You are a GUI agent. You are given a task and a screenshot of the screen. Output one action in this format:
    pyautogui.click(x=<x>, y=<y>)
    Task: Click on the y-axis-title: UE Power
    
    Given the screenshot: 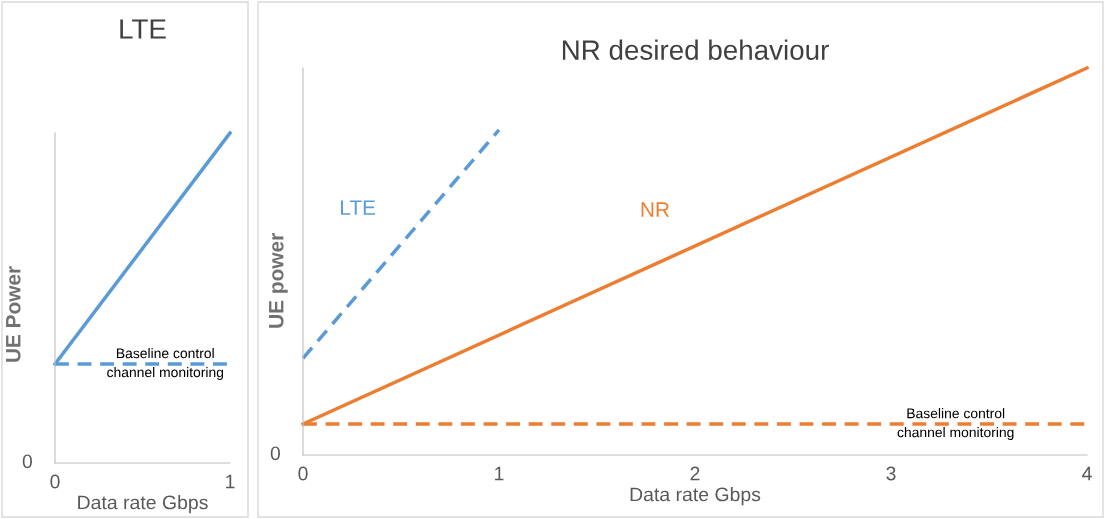 What is the action you would take?
    pyautogui.click(x=13, y=314)
    